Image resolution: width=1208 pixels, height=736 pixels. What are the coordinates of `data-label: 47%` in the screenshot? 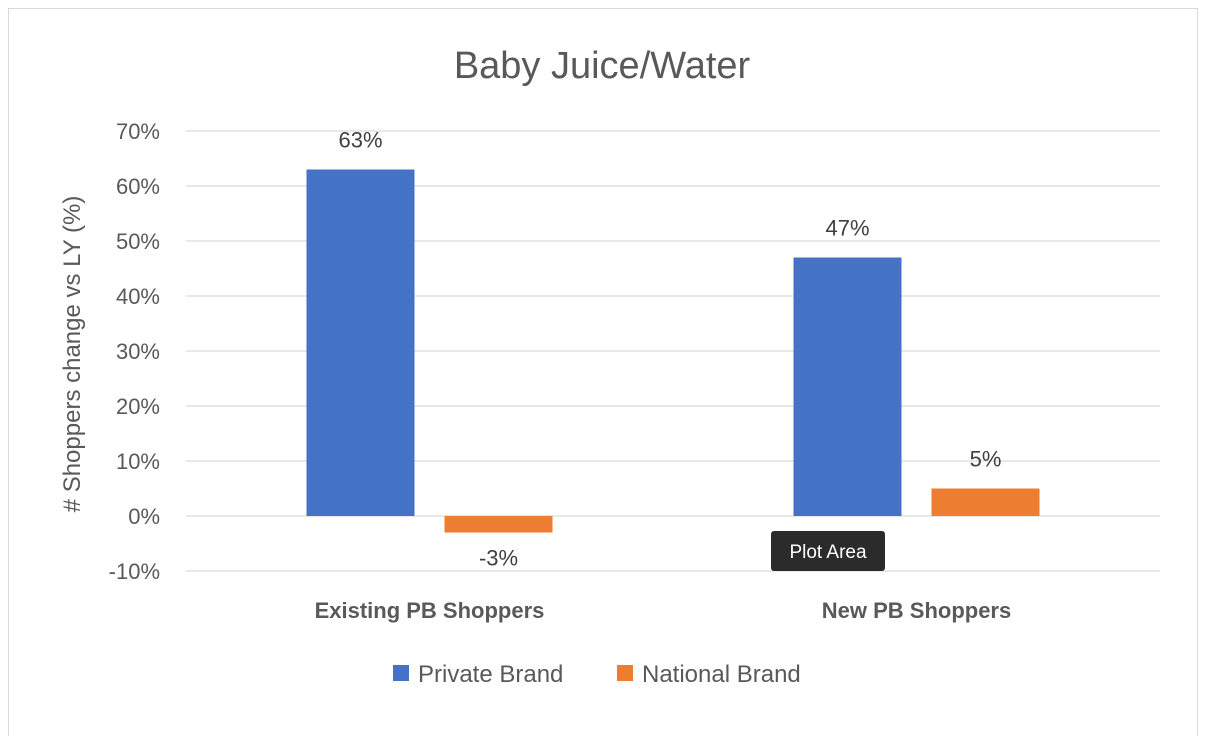 It's located at (847, 228).